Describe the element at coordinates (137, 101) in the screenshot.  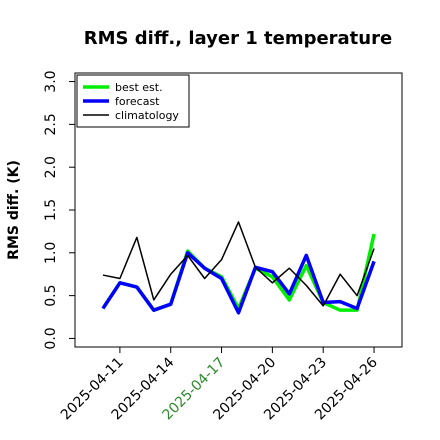
I see `legend-label: forecast` at that location.